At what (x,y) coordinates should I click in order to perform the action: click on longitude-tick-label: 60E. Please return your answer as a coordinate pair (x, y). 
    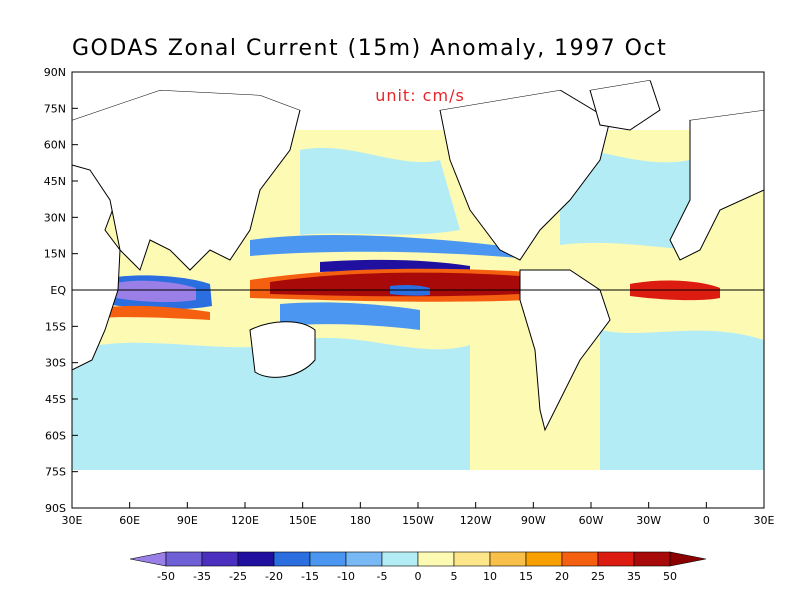
    Looking at the image, I should click on (129, 520).